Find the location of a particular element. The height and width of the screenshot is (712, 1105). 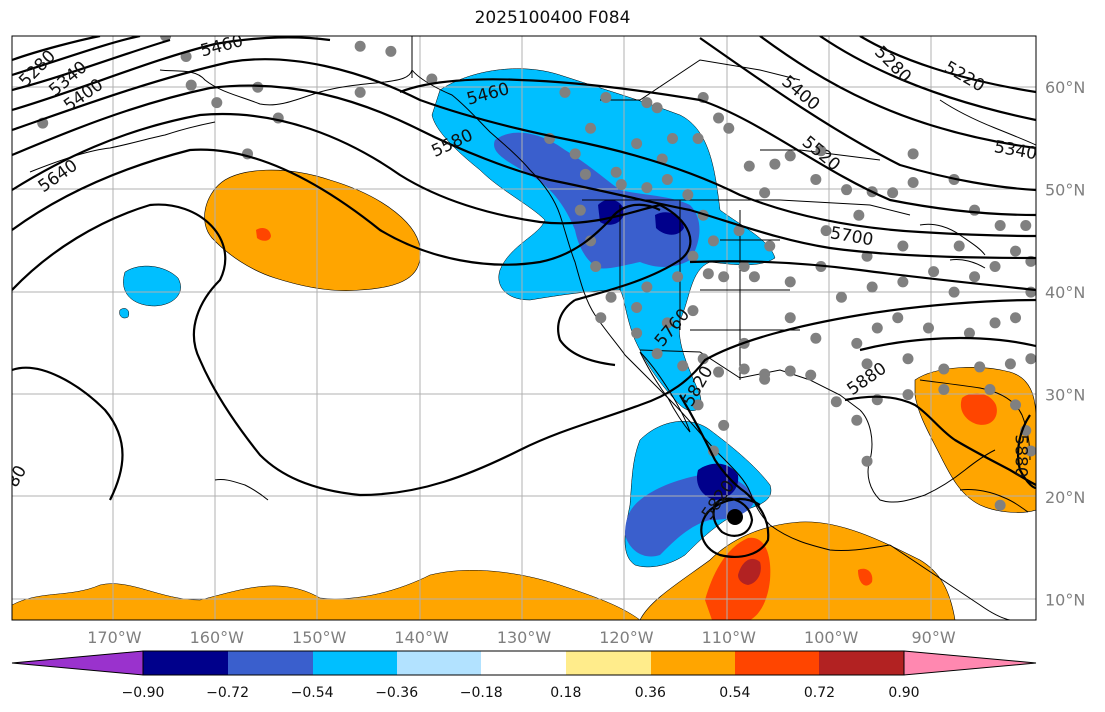

us-mexico-border is located at coordinates (750, 380).